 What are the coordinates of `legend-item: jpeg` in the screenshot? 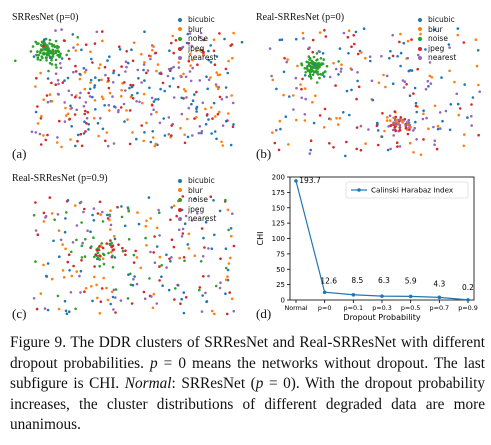 It's located at (197, 210).